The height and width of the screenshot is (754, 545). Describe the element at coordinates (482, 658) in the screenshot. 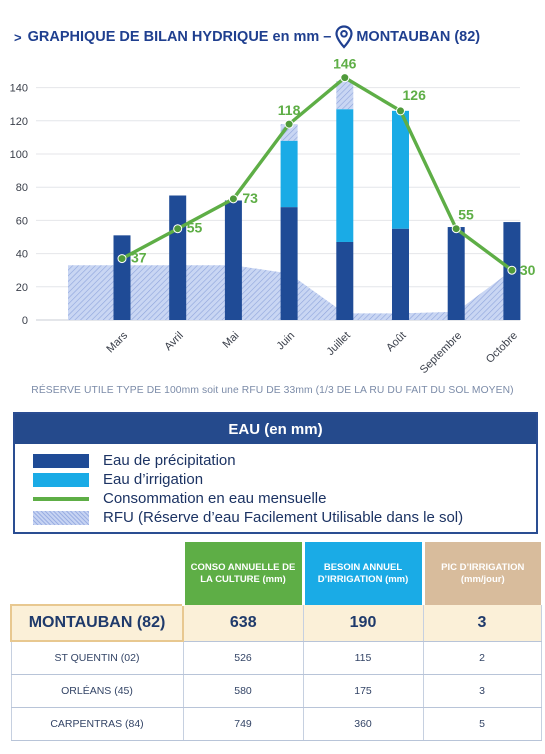

I see `pic-cell: 2` at that location.